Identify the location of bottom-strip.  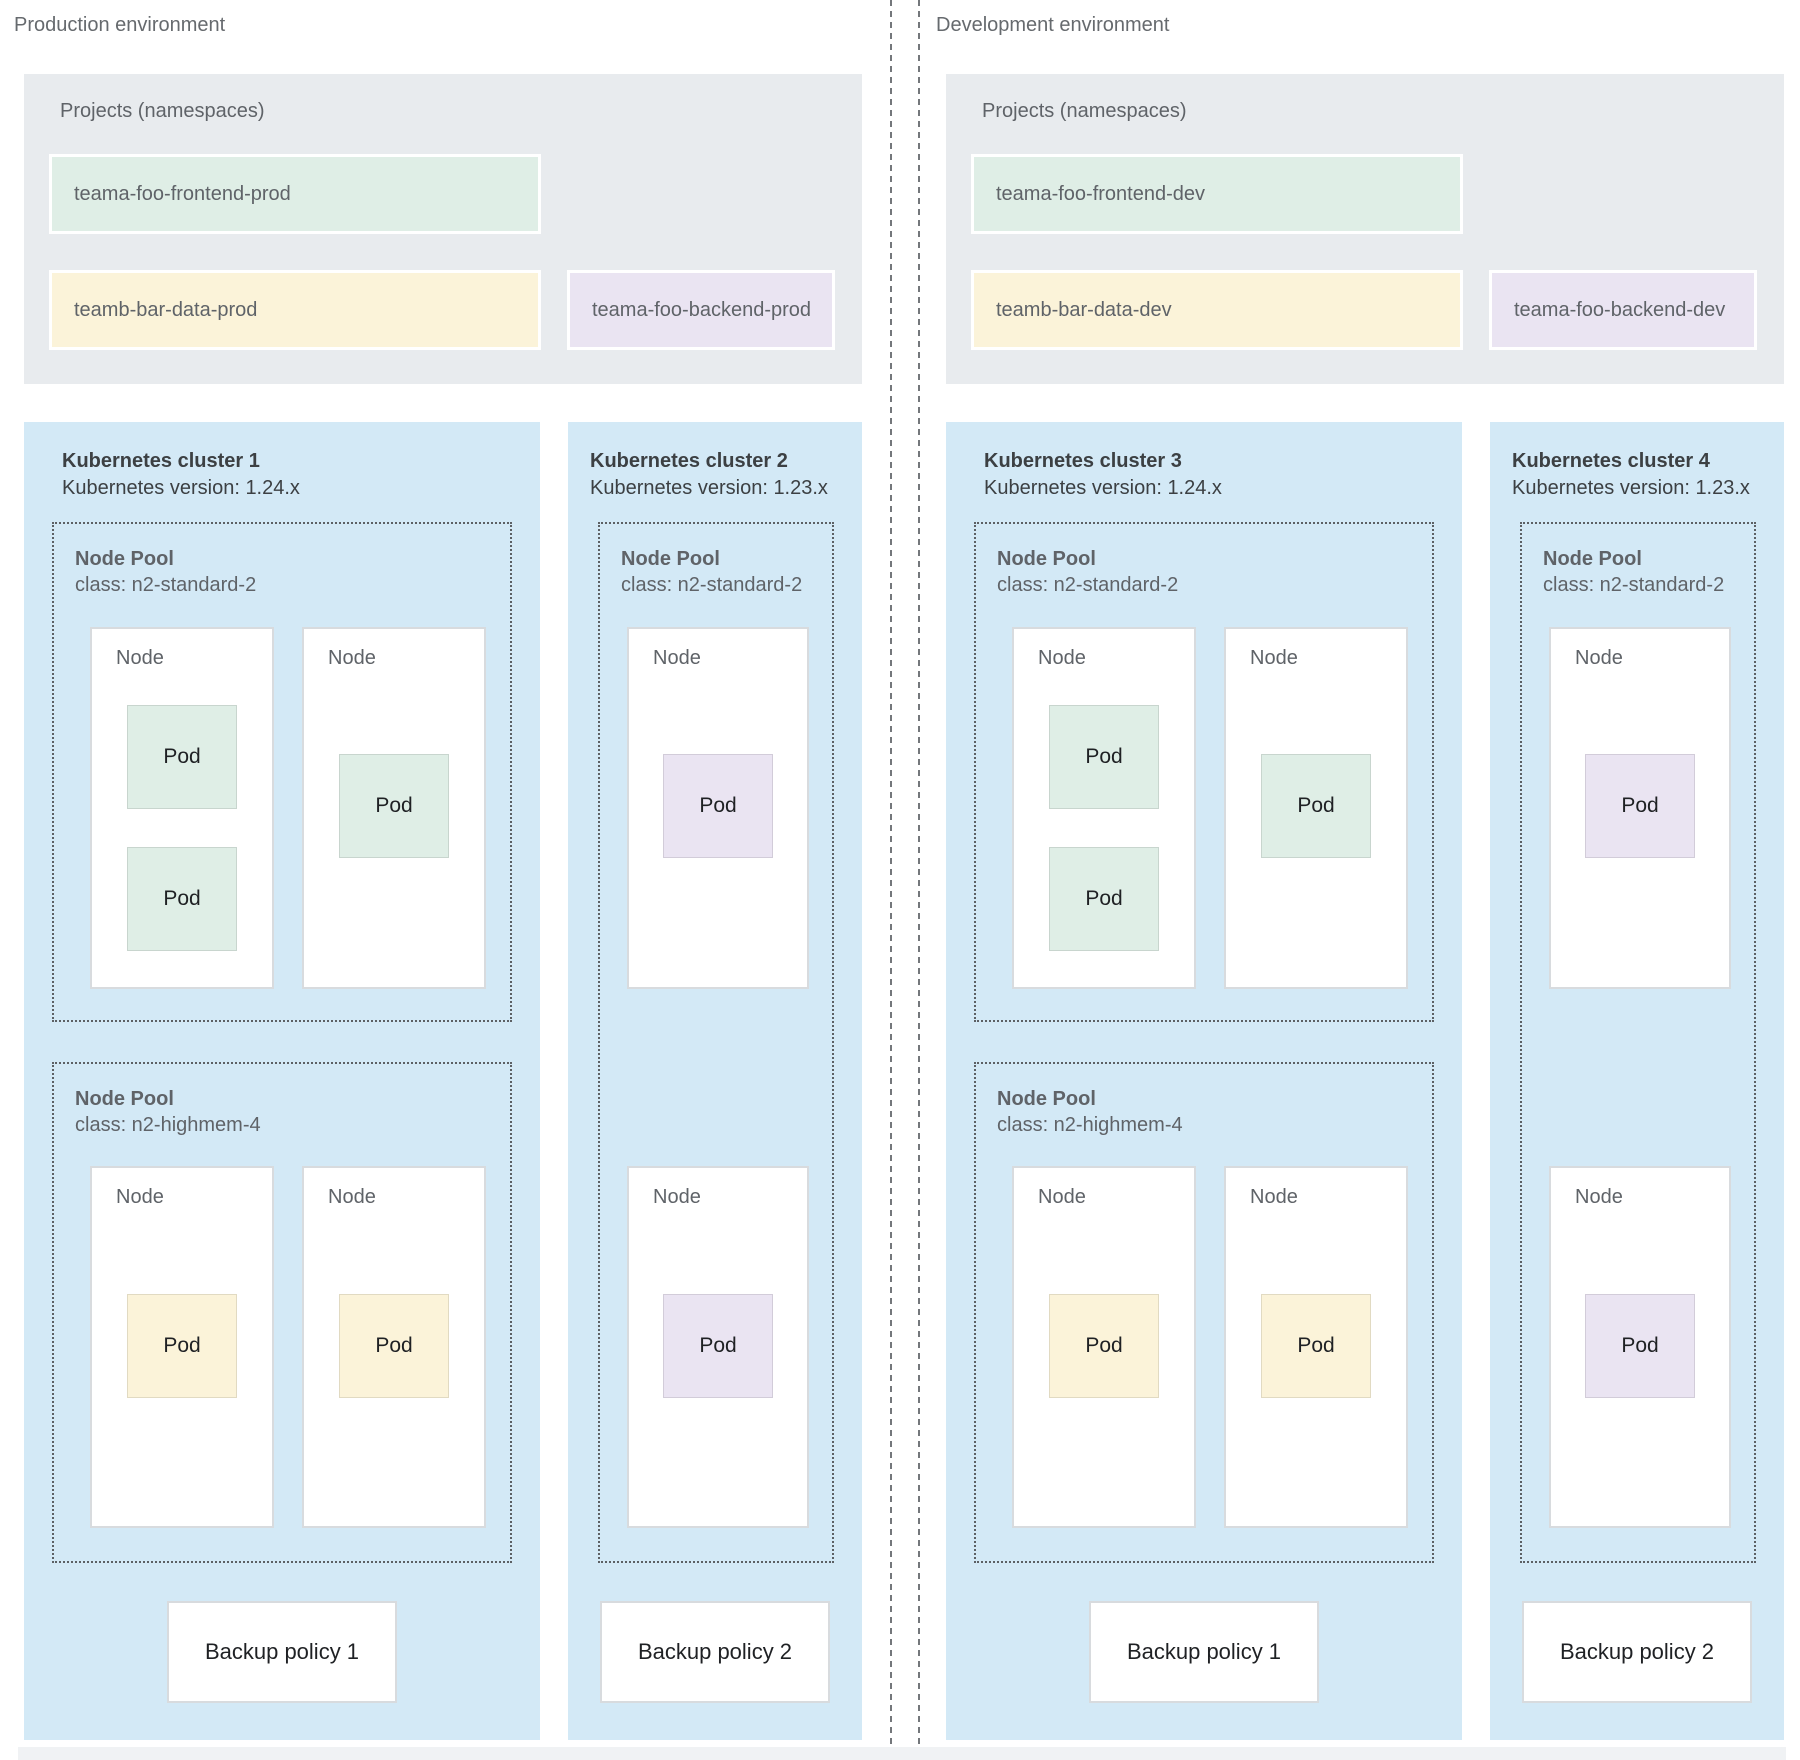
(902, 1753).